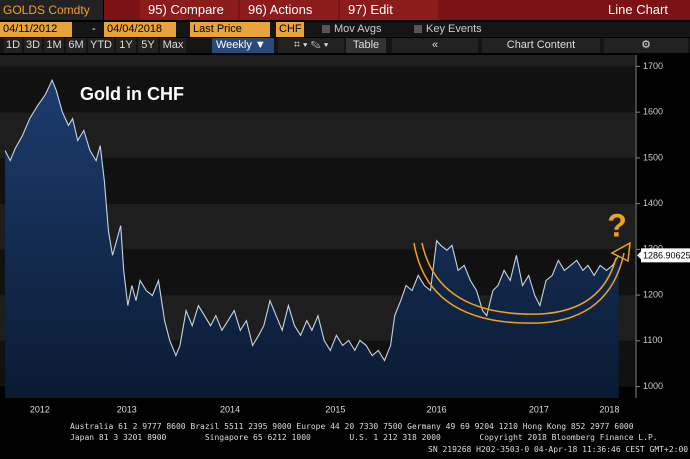  I want to click on frequency: Weekly ▼, so click(243, 45).